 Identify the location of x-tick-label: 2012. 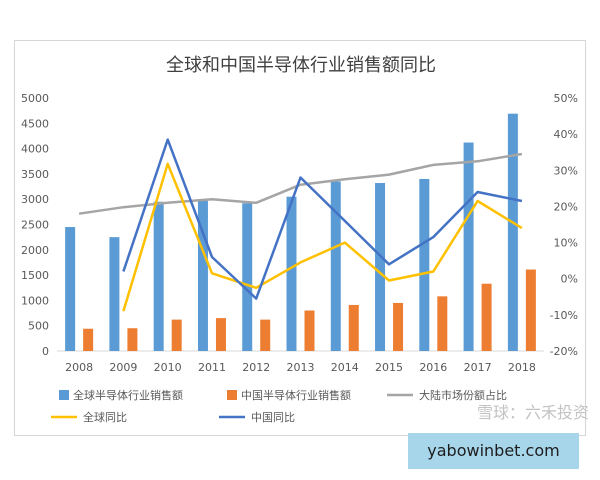
(256, 367).